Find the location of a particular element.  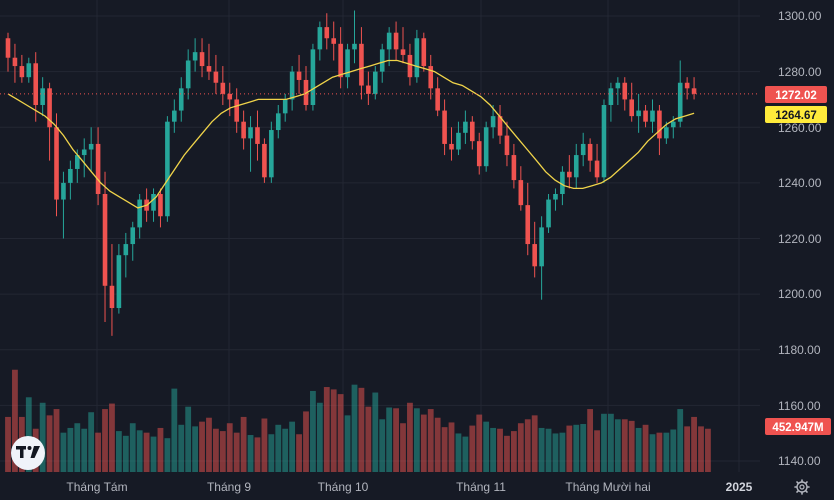

tradingview-logo is located at coordinates (28, 453).